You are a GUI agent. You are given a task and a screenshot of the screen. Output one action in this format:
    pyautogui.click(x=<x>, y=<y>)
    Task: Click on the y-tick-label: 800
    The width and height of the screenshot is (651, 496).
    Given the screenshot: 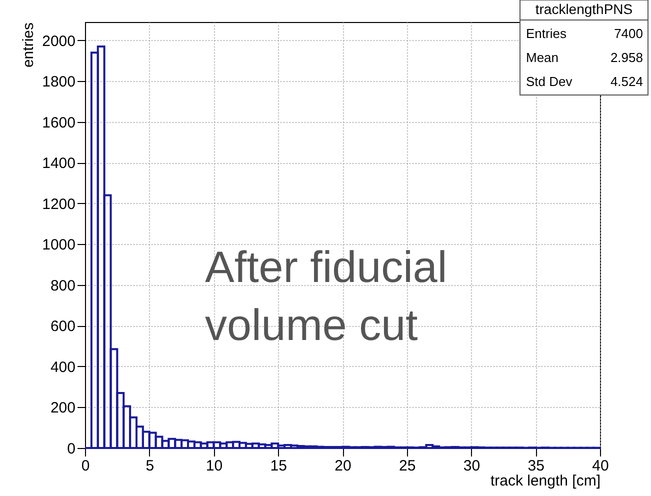 What is the action you would take?
    pyautogui.click(x=63, y=285)
    